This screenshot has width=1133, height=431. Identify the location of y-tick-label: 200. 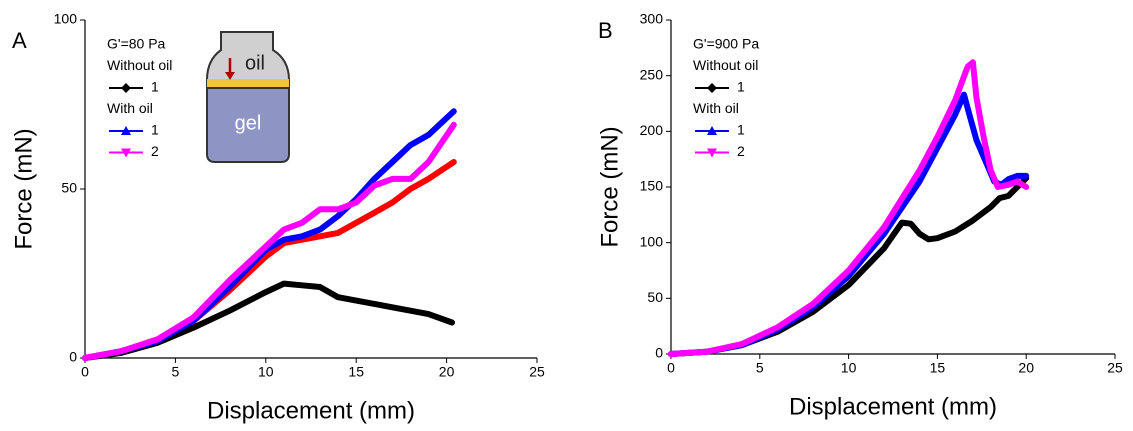
(652, 130).